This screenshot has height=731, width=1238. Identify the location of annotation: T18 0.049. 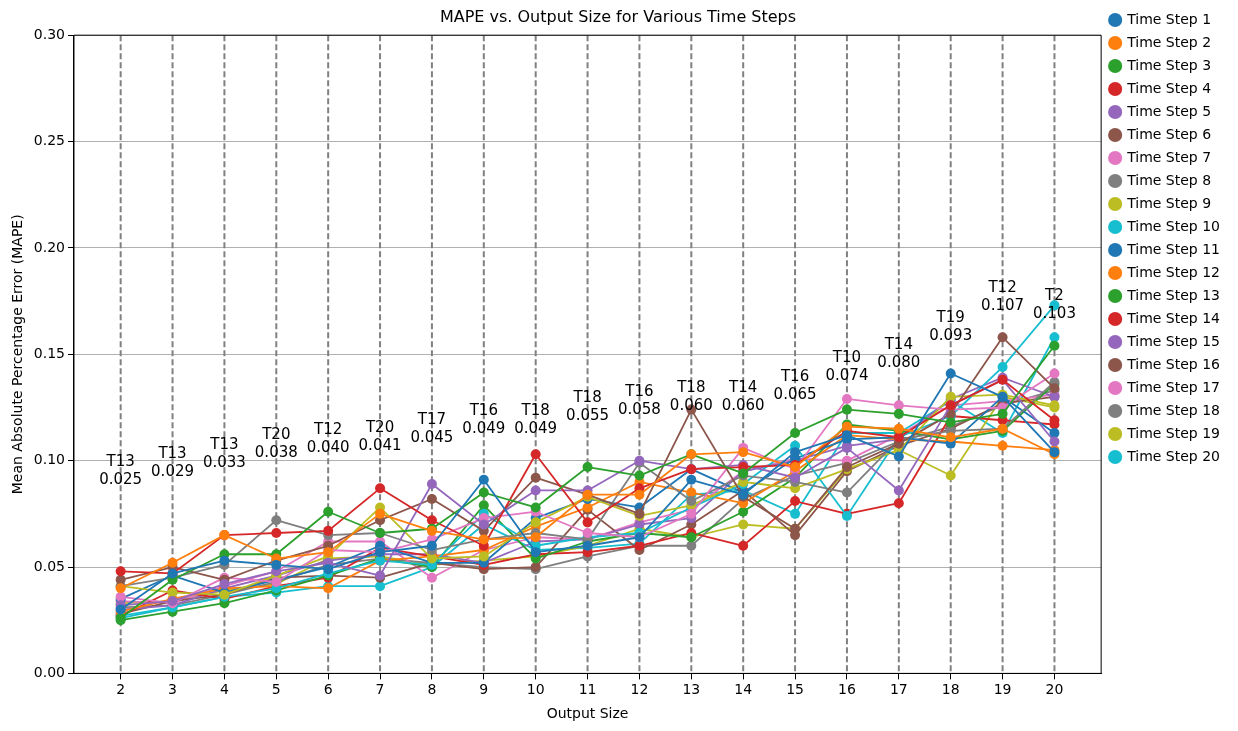
(536, 419).